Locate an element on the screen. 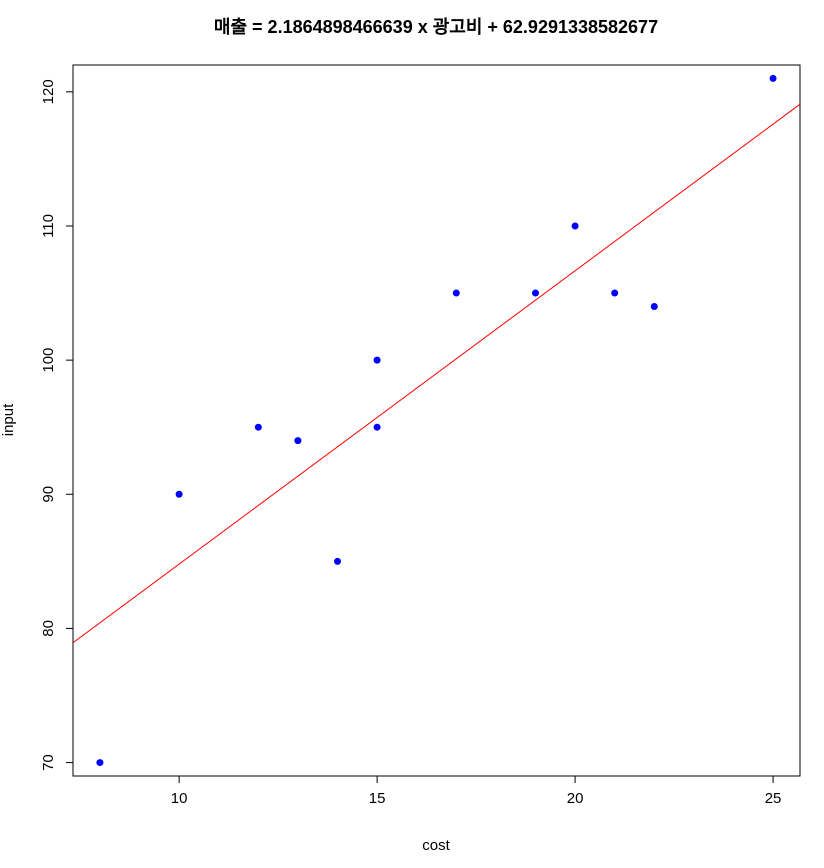 Image resolution: width=824 pixels, height=868 pixels. y-tick-label: 100 is located at coordinates (48, 360).